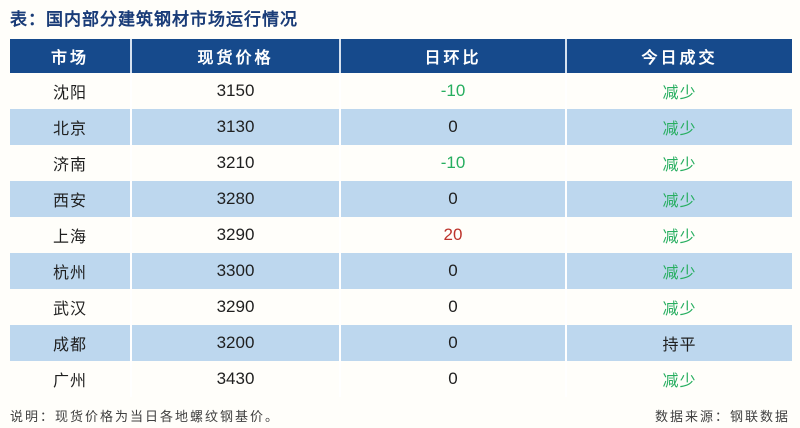  I want to click on table-row: 成都 3200 0 持平, so click(401, 343).